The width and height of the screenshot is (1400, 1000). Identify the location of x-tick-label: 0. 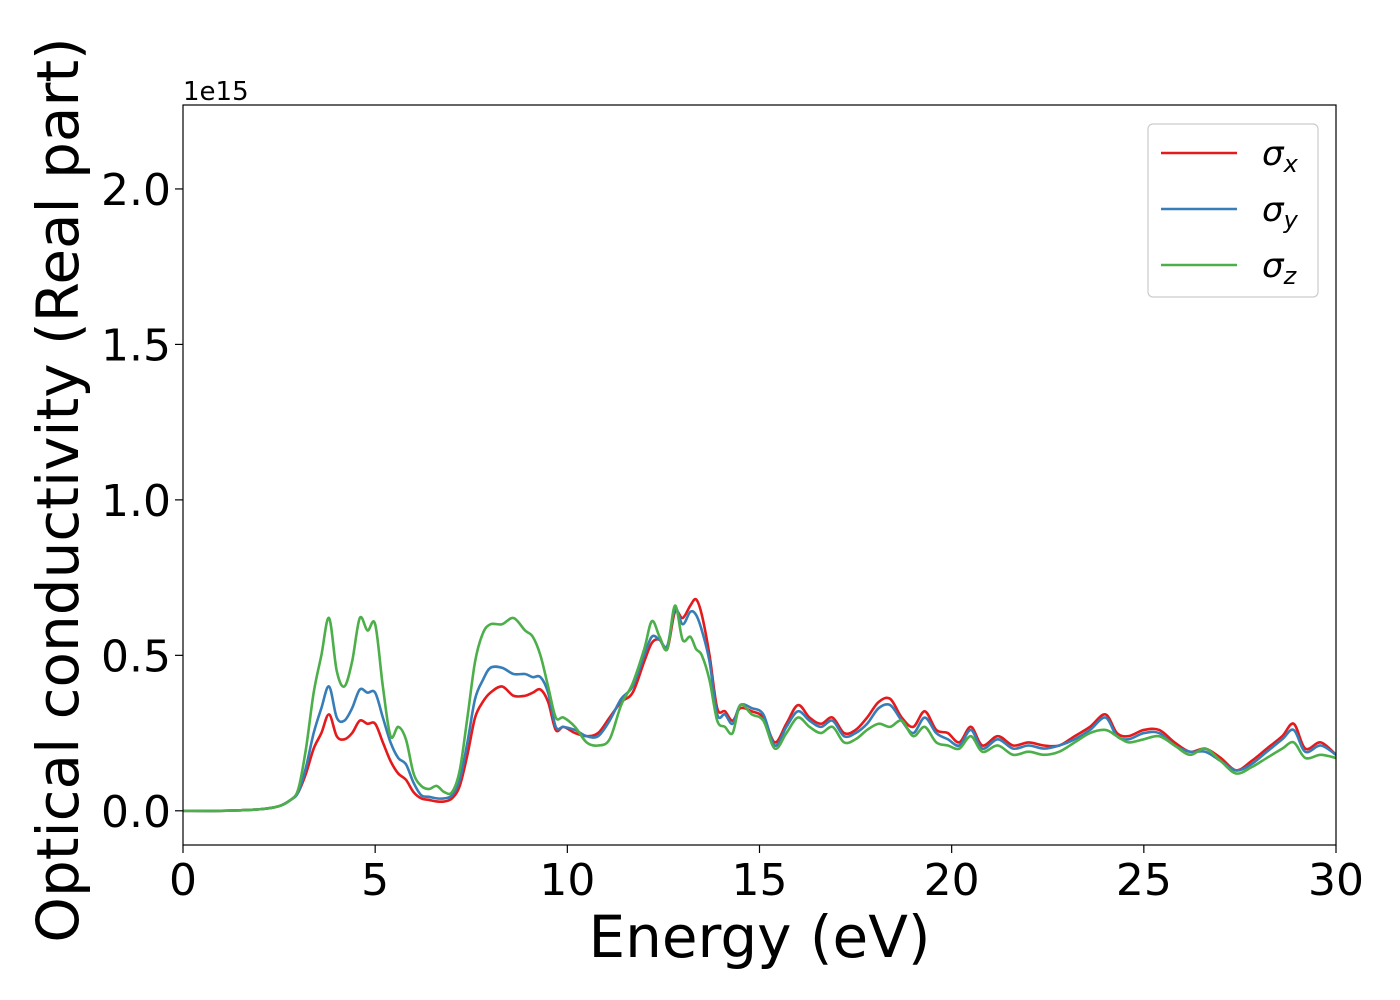
(183, 880).